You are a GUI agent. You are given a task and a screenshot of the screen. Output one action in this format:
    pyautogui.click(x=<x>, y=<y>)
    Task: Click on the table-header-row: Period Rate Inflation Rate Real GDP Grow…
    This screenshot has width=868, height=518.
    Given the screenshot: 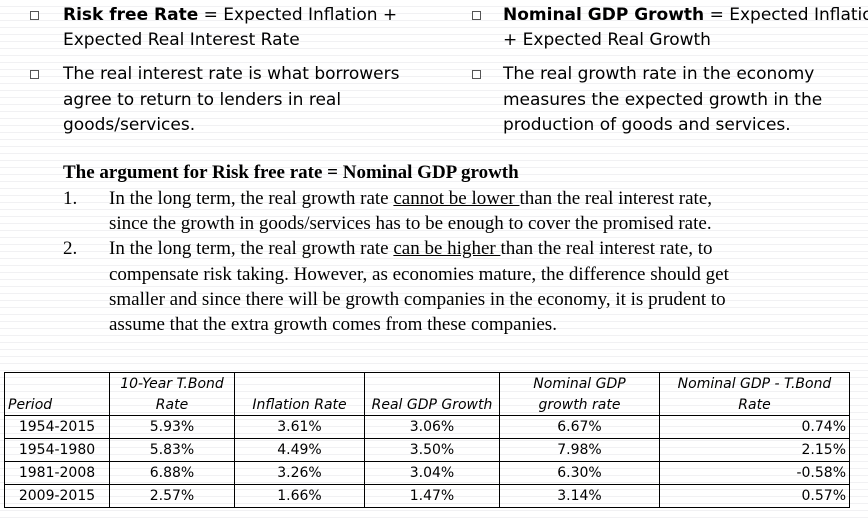 What is the action you would take?
    pyautogui.click(x=427, y=405)
    